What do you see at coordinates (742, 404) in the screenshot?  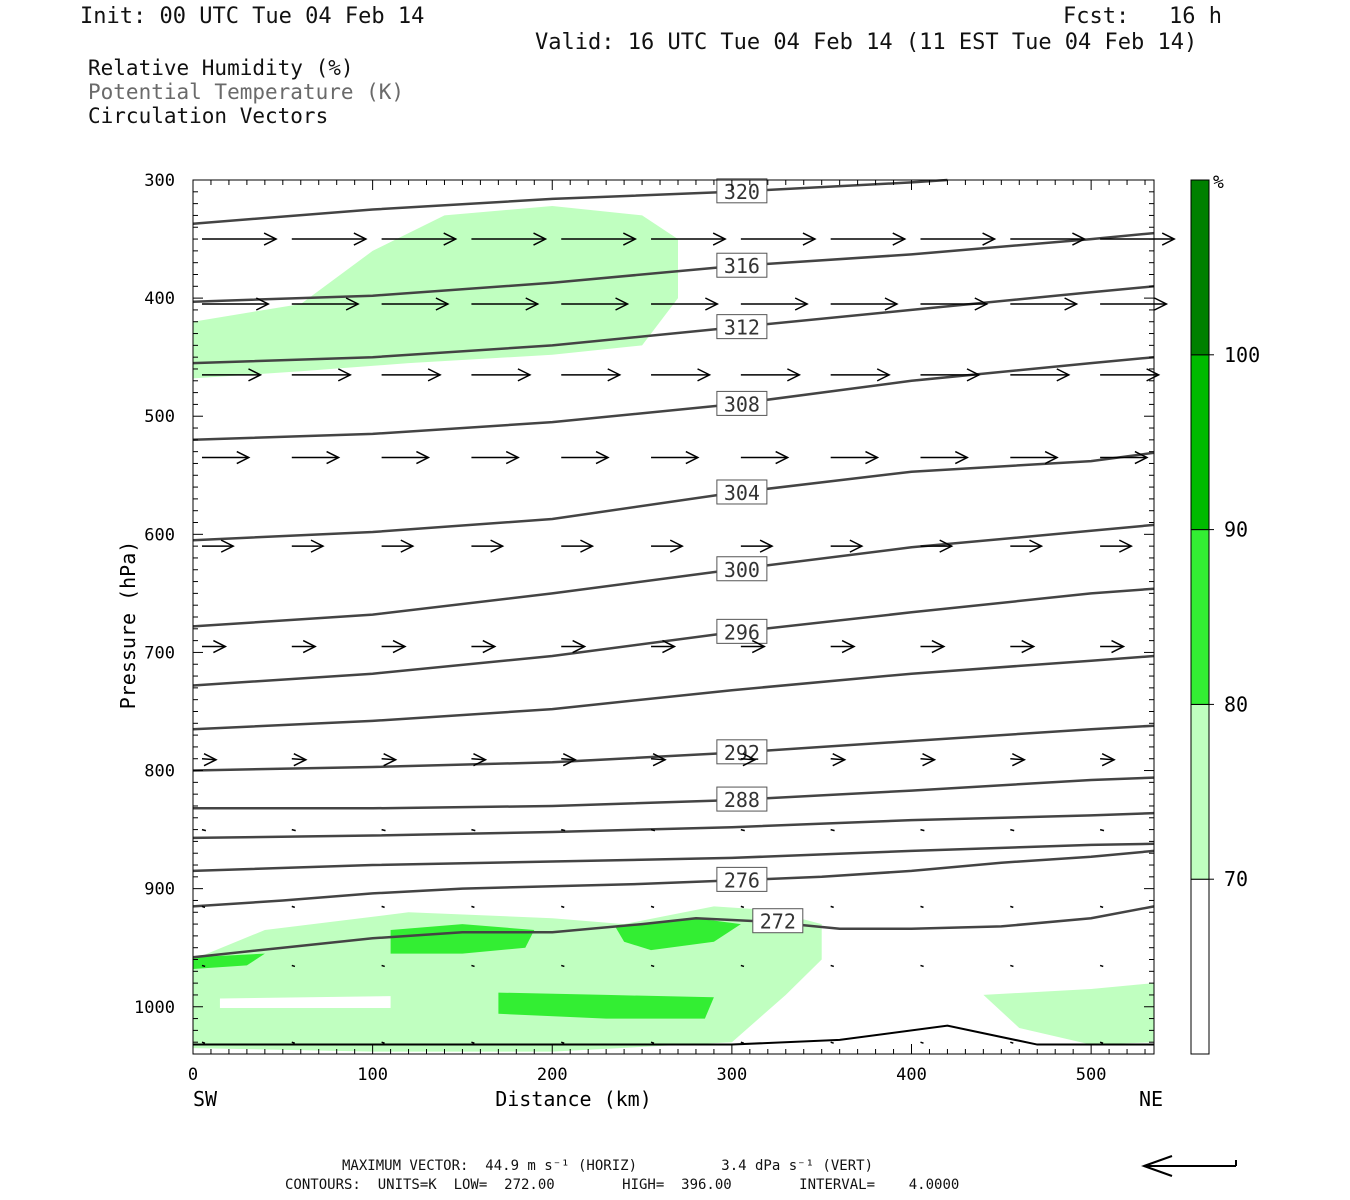 I see `theta-label-312: 308` at bounding box center [742, 404].